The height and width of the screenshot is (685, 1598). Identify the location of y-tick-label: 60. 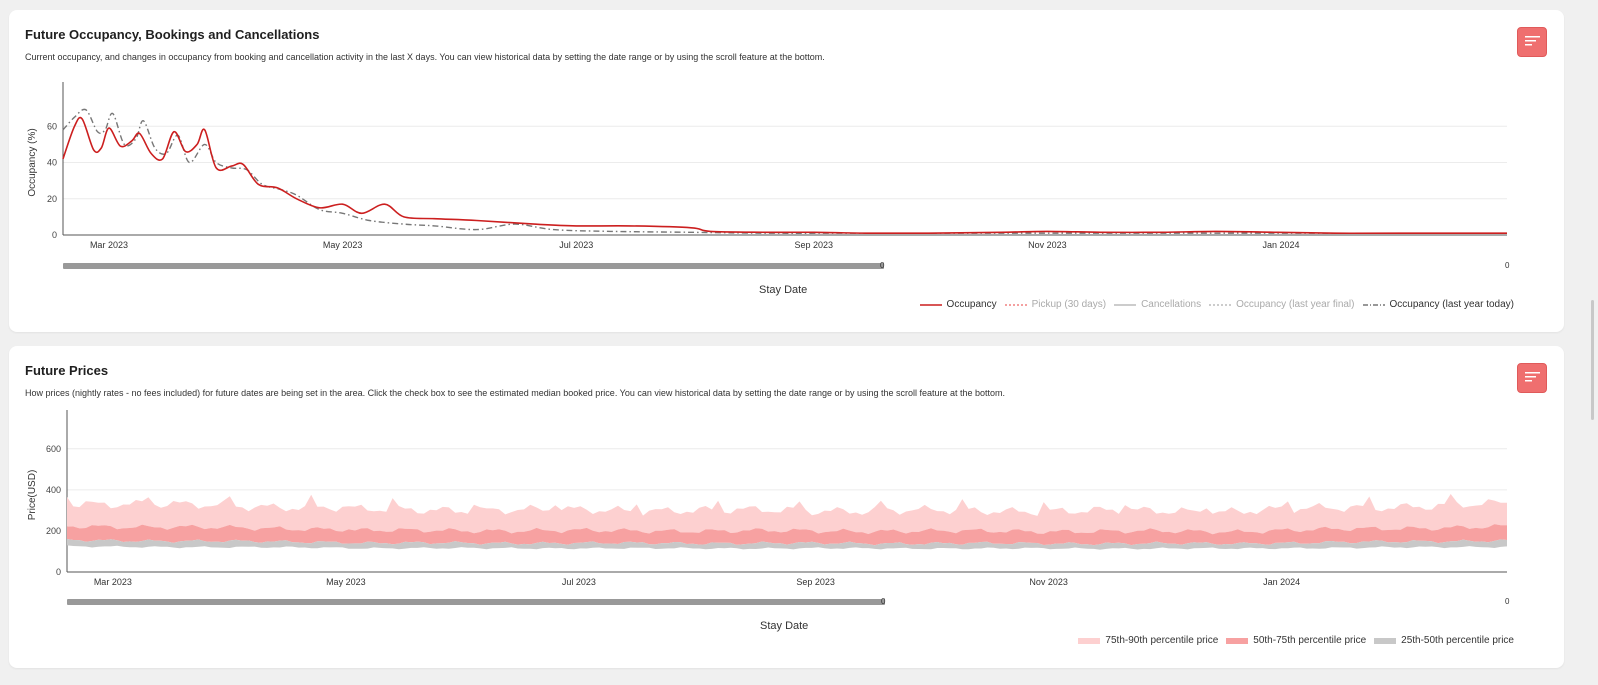
(52, 126).